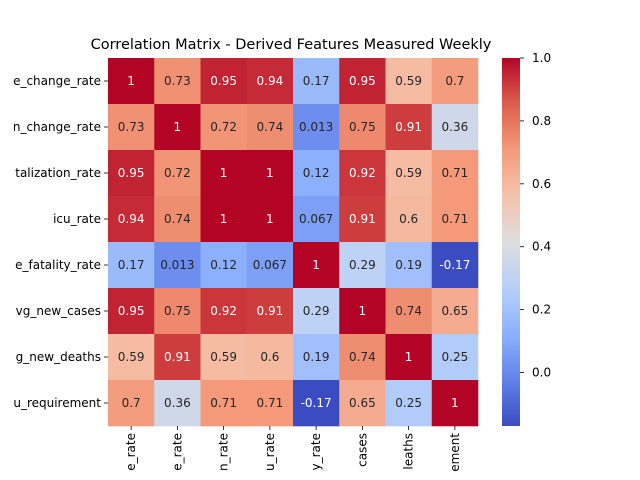 Image resolution: width=640 pixels, height=480 pixels. What do you see at coordinates (77, 219) in the screenshot?
I see `row-tick-label: icu_rate` at bounding box center [77, 219].